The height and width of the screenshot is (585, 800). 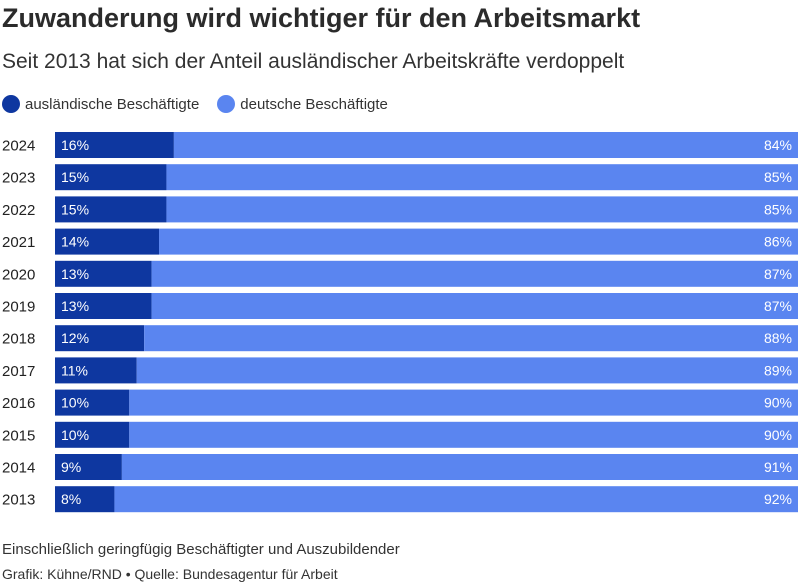 What do you see at coordinates (778, 467) in the screenshot?
I see `data-label-german: 91%` at bounding box center [778, 467].